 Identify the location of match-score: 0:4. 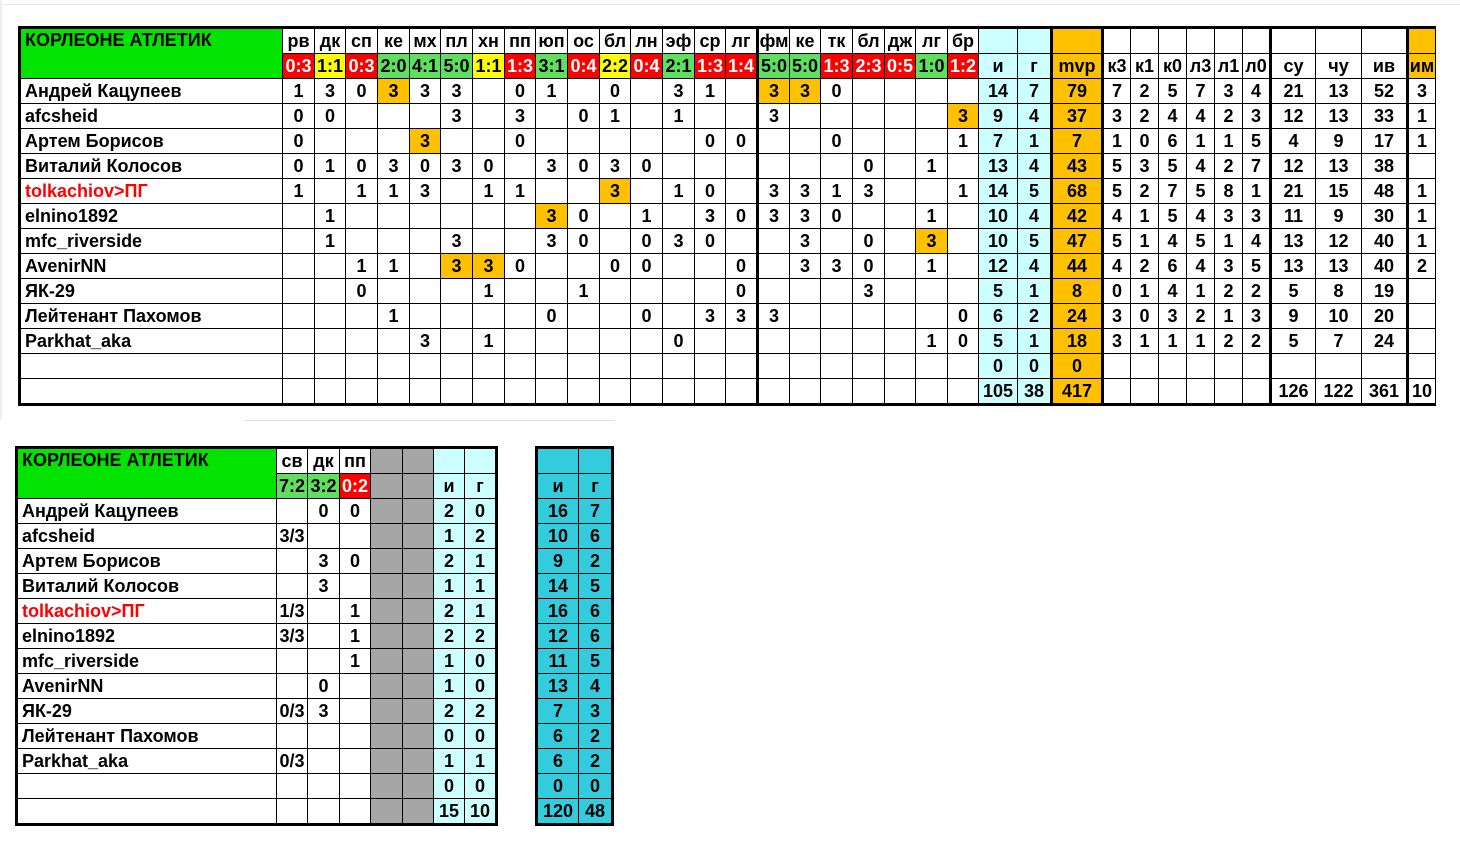
(646, 66).